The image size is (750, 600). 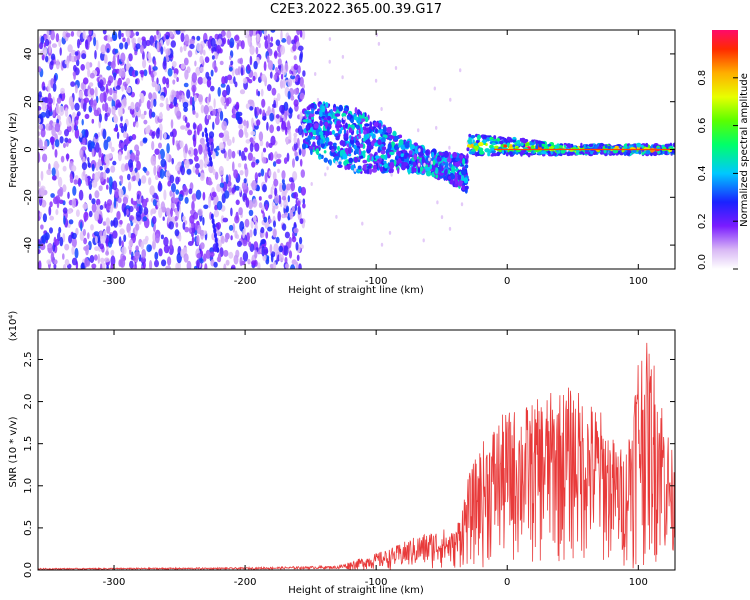 What do you see at coordinates (245, 281) in the screenshot?
I see `spectrogram-x-tick-label: -200` at bounding box center [245, 281].